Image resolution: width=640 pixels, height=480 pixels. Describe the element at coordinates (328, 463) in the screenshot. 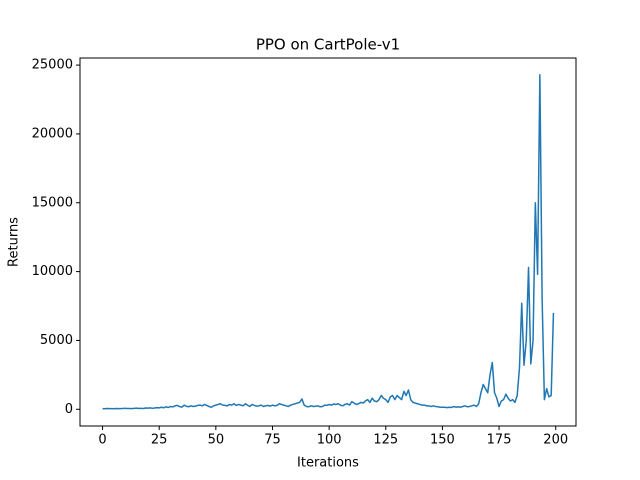

I see `x-axis-label: Iterations` at that location.